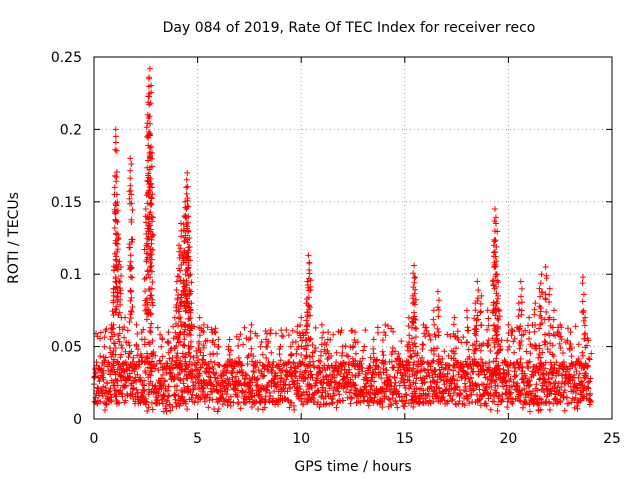 This screenshot has width=640, height=480. Describe the element at coordinates (301, 439) in the screenshot. I see `x-tick-label: 10` at that location.